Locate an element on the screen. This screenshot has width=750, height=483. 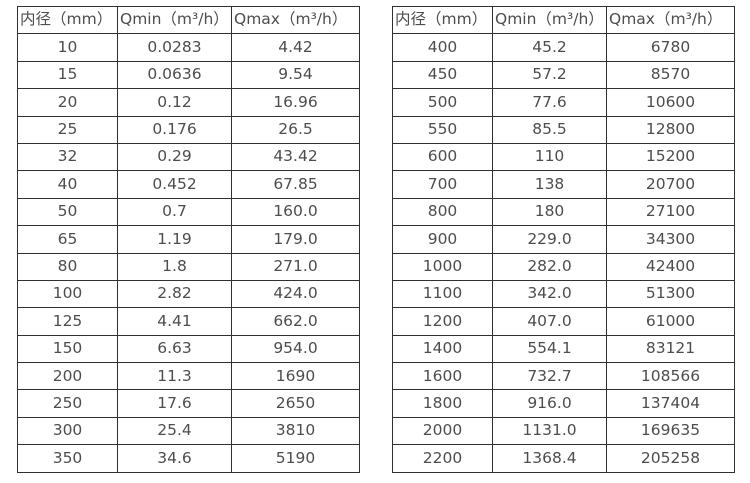
table-row: 800 180 27100 is located at coordinates (563, 212).